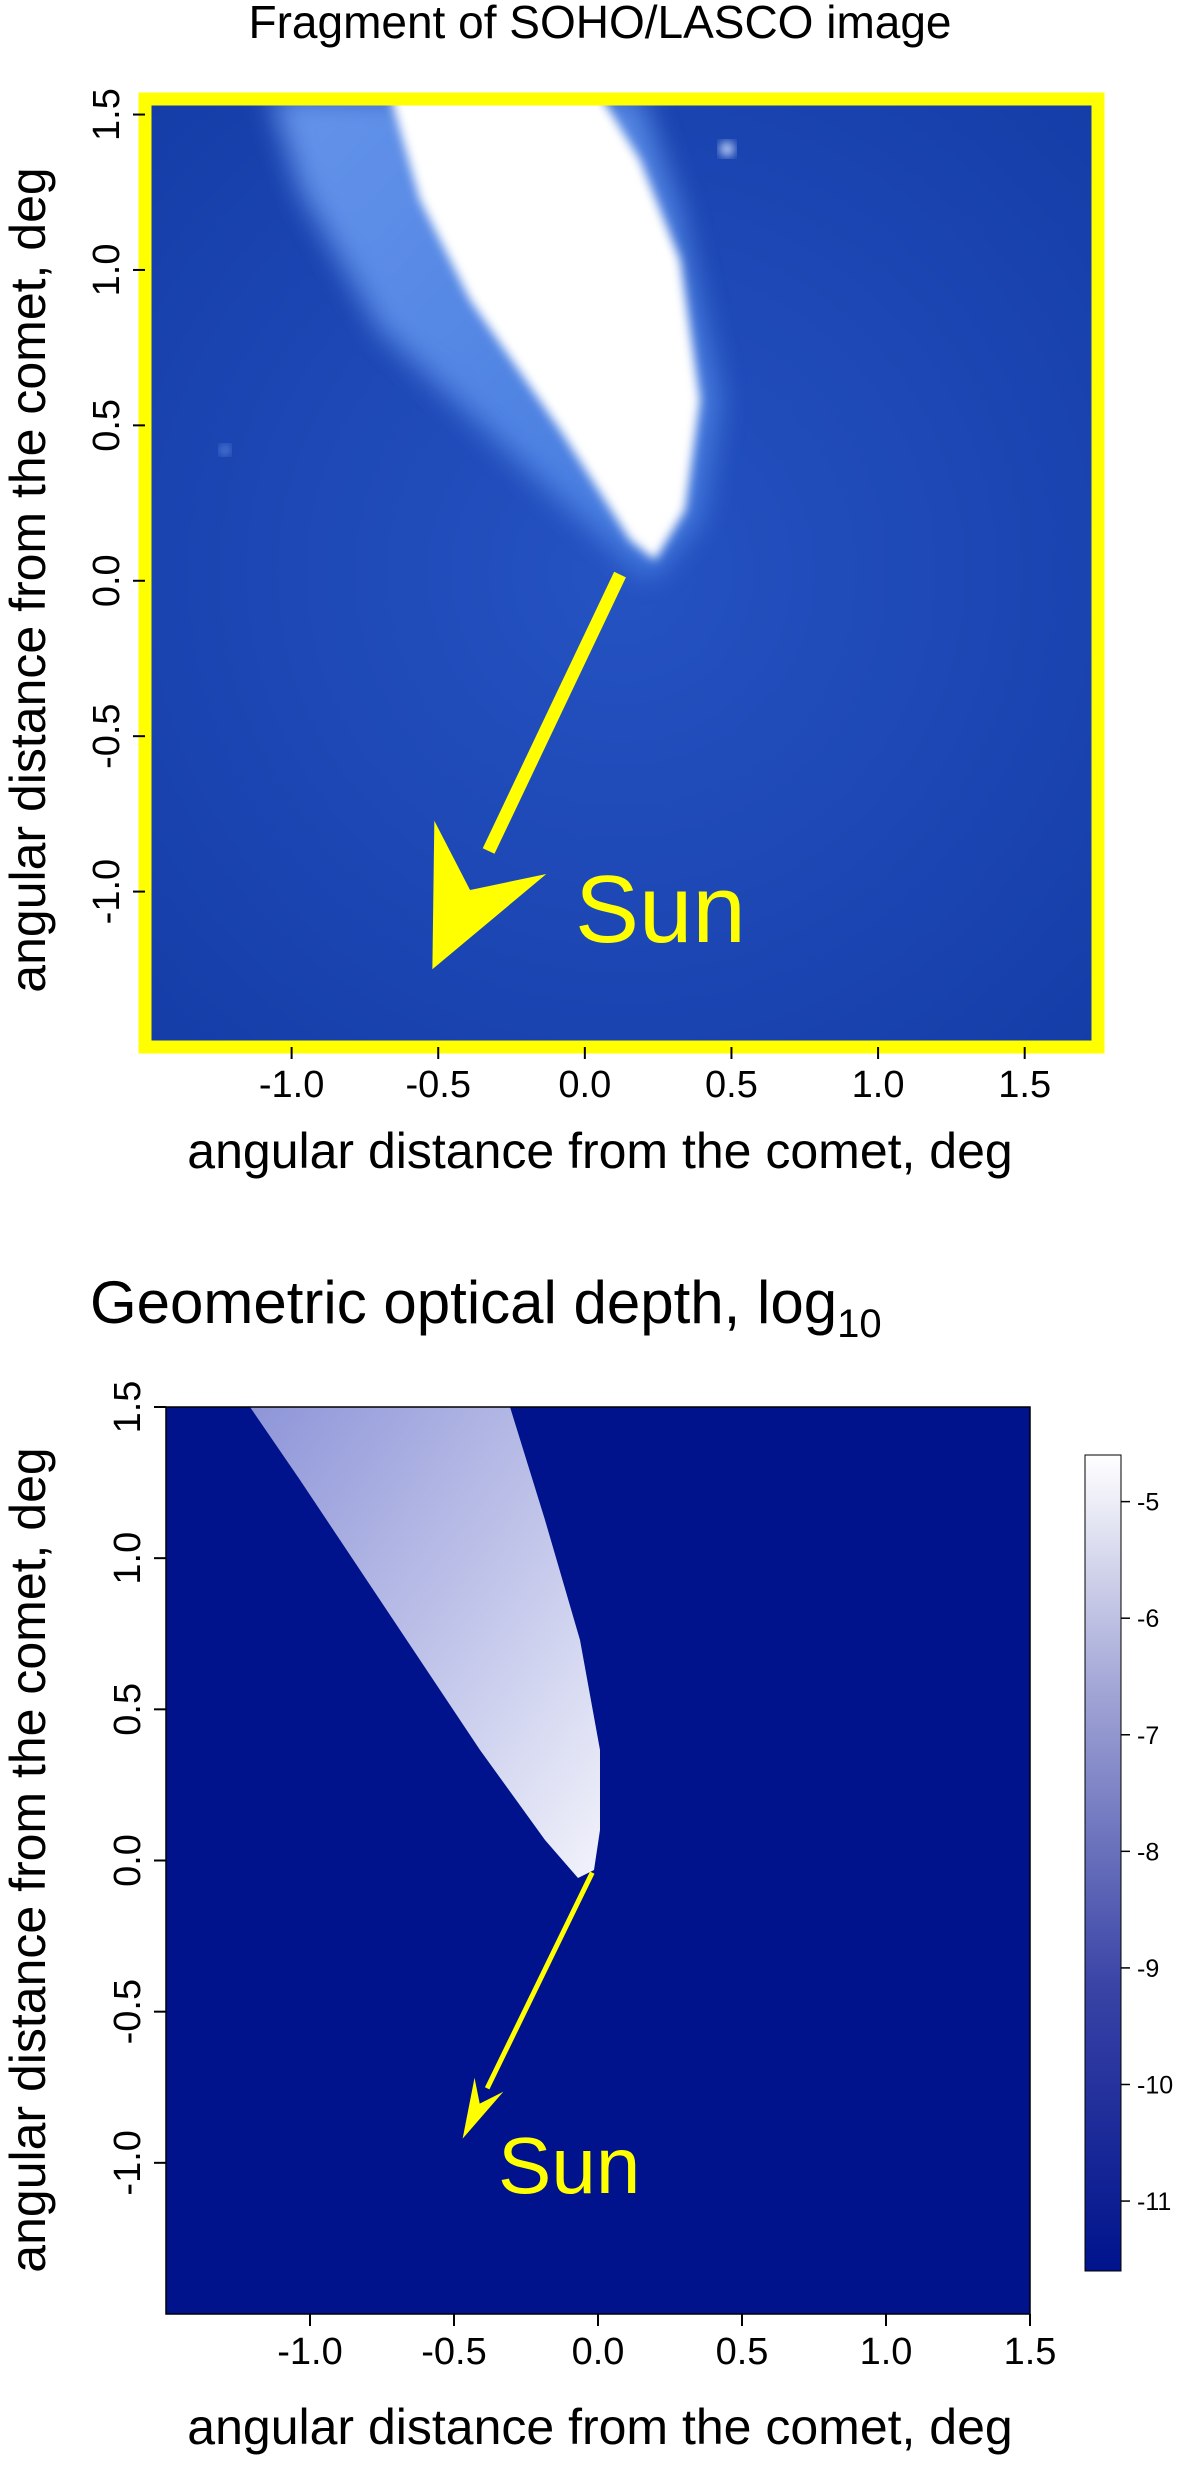  Describe the element at coordinates (1154, 2202) in the screenshot. I see `colorbar-tick-label: -11` at that location.